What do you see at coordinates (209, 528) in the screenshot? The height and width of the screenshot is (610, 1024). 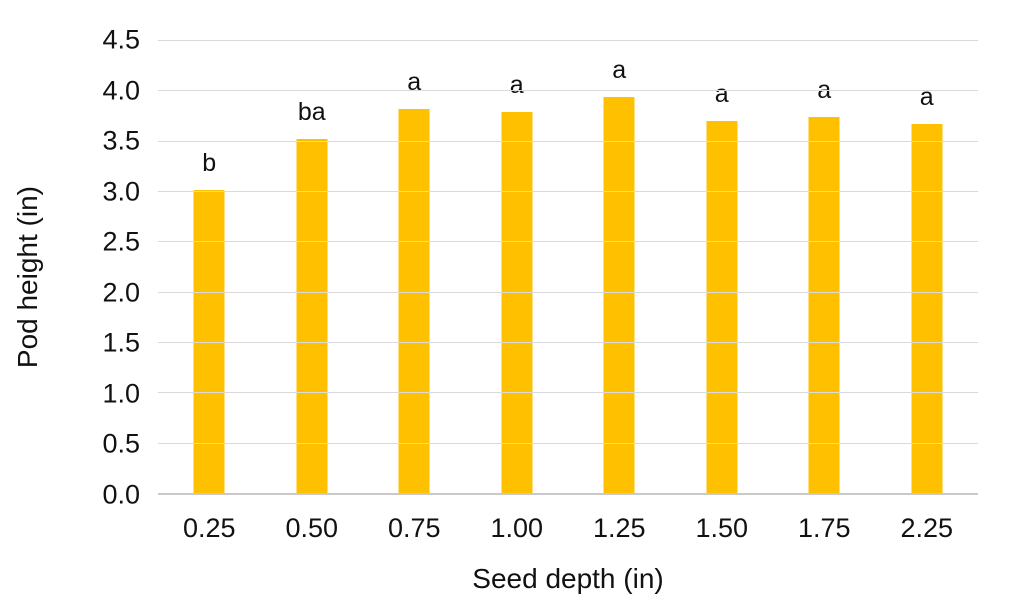 I see `x-tick-label: 0.25` at bounding box center [209, 528].